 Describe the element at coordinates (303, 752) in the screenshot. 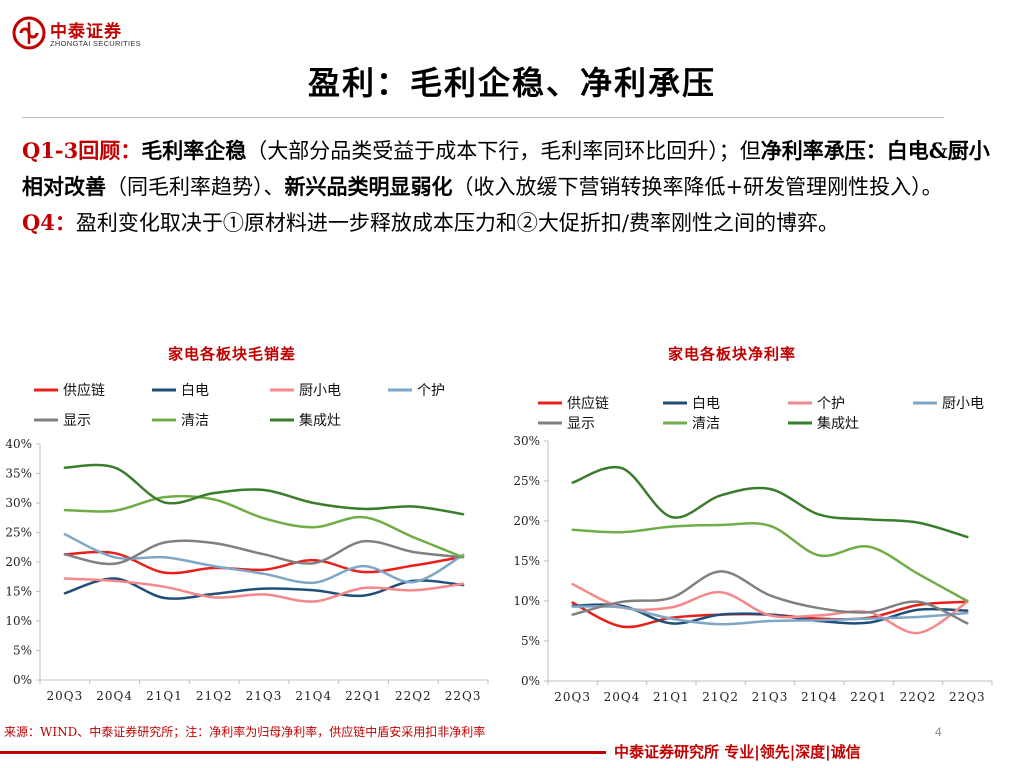

I see `footer-divider` at that location.